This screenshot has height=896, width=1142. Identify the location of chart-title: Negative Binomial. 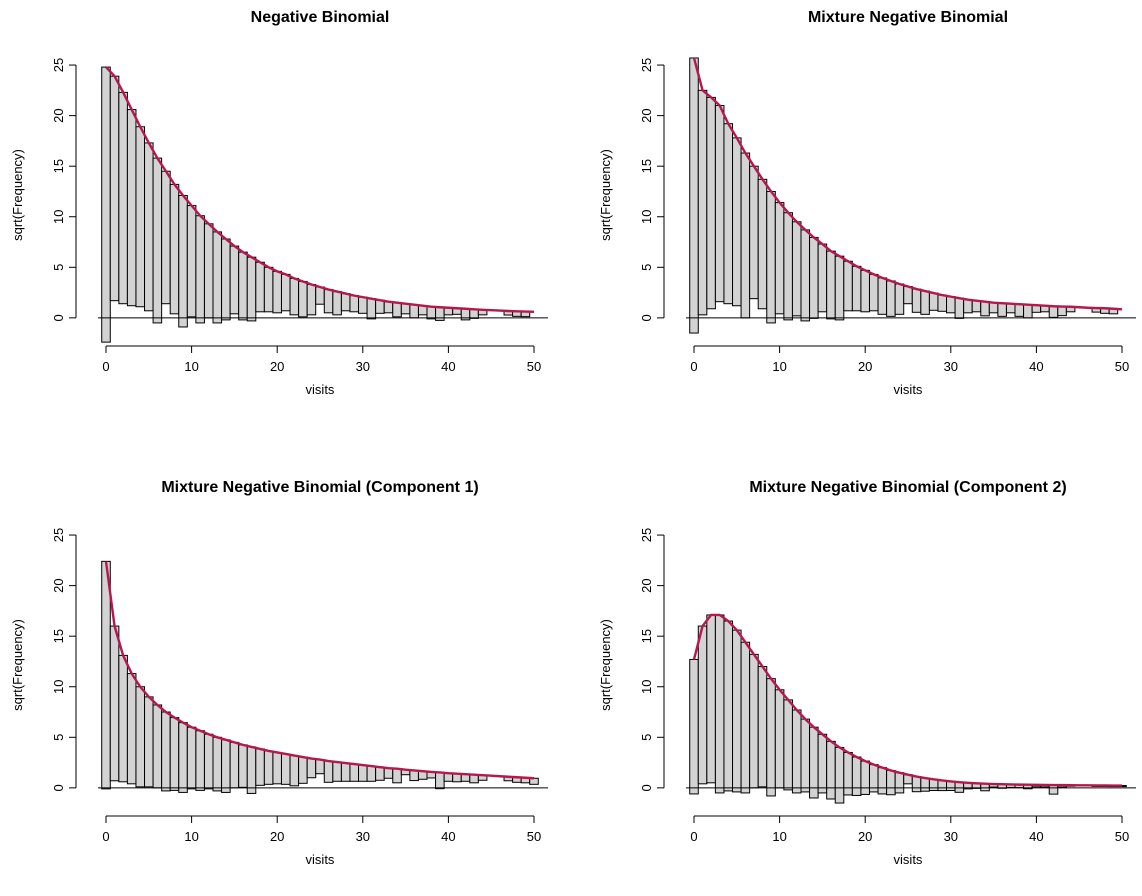
(320, 17).